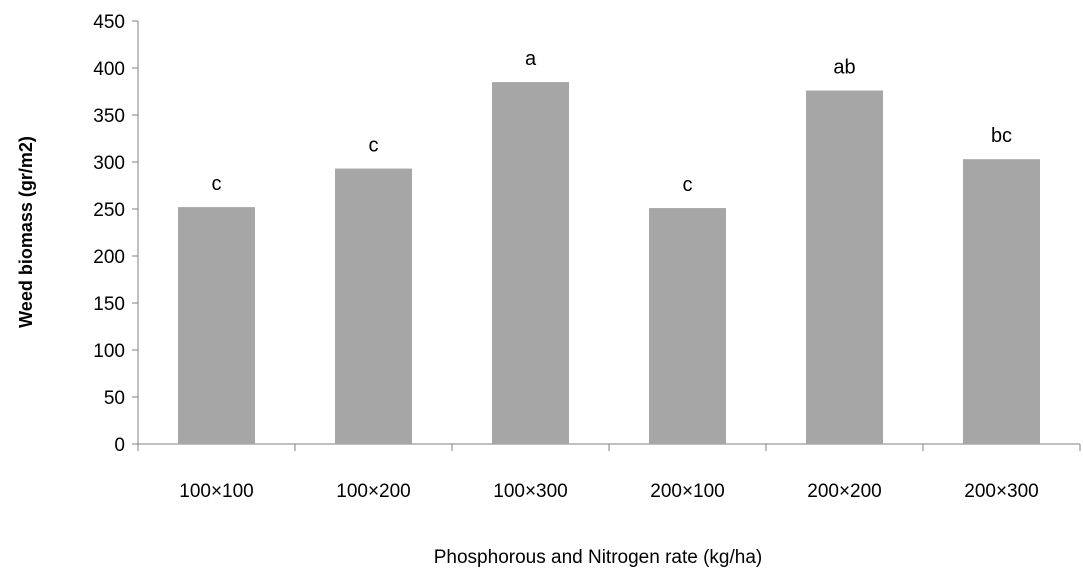  What do you see at coordinates (109, 257) in the screenshot?
I see `y-tick-label: 200` at bounding box center [109, 257].